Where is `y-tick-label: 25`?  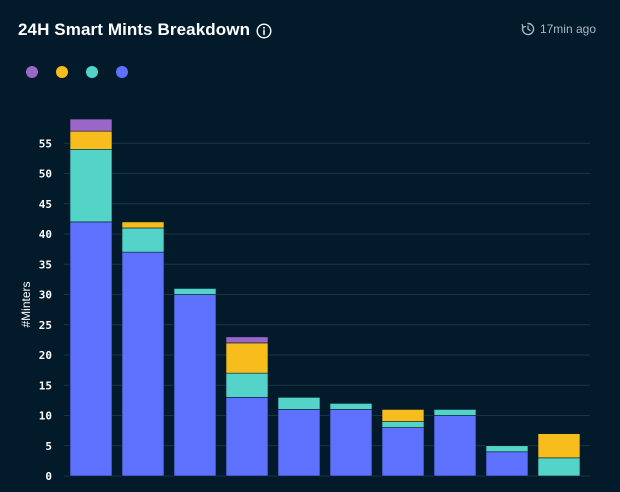
y-tick-label: 25 is located at coordinates (45, 325).